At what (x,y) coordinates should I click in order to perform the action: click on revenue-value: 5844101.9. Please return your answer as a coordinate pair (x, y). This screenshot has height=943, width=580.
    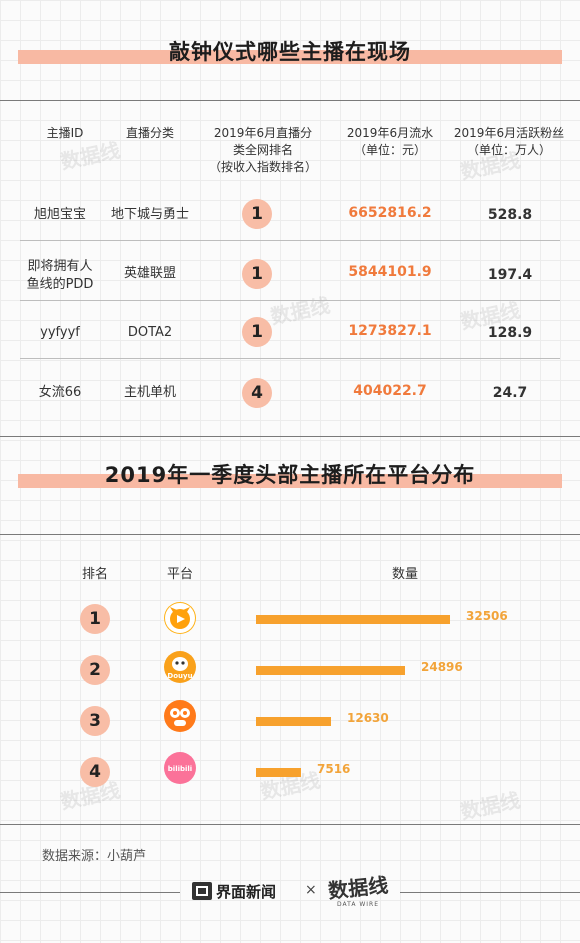
    Looking at the image, I should click on (390, 272).